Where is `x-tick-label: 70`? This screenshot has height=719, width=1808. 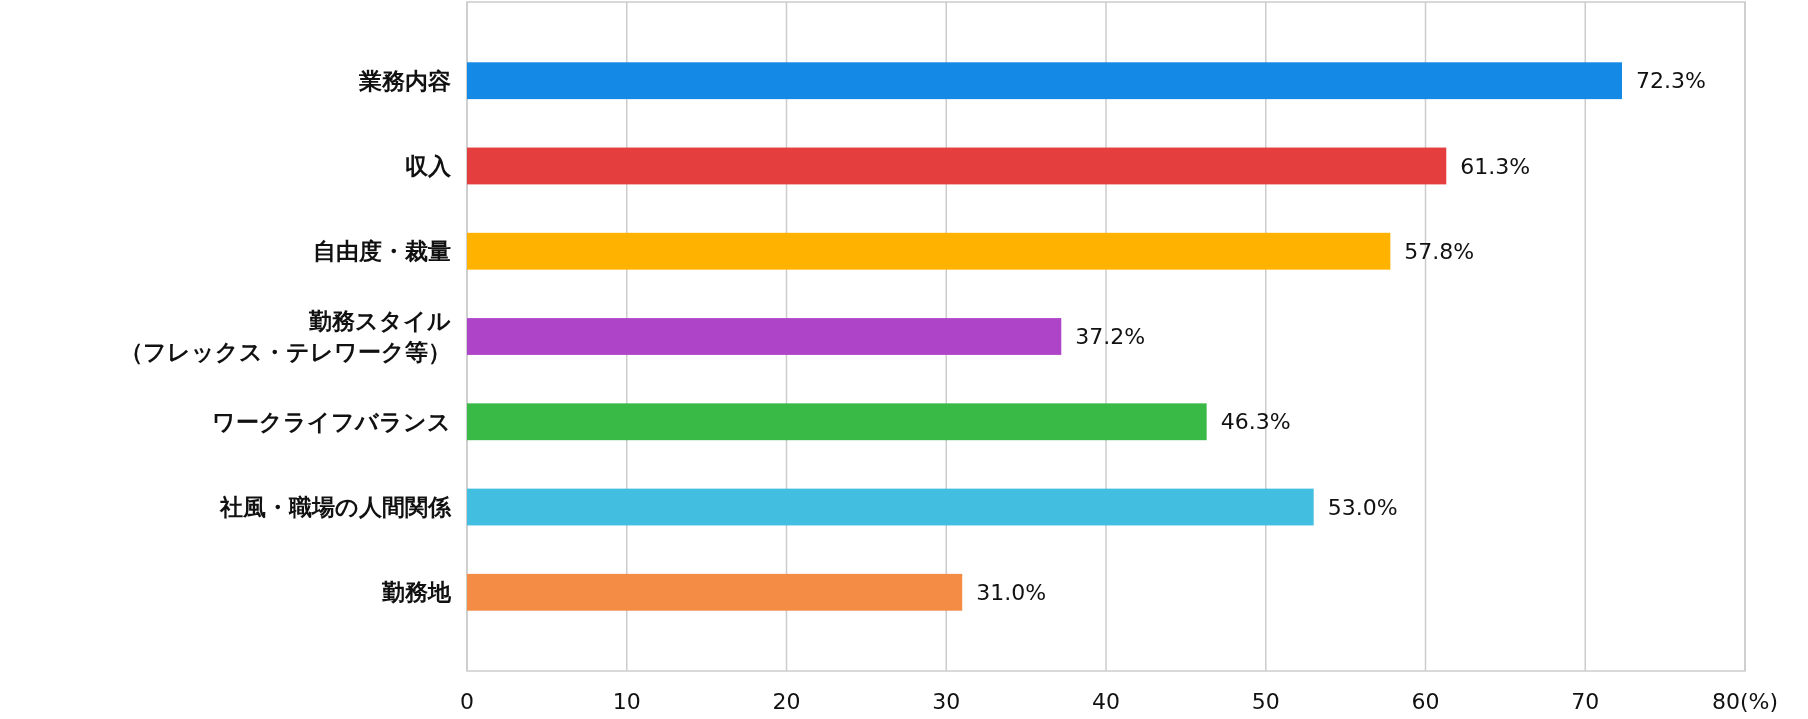
x-tick-label: 70 is located at coordinates (1585, 701).